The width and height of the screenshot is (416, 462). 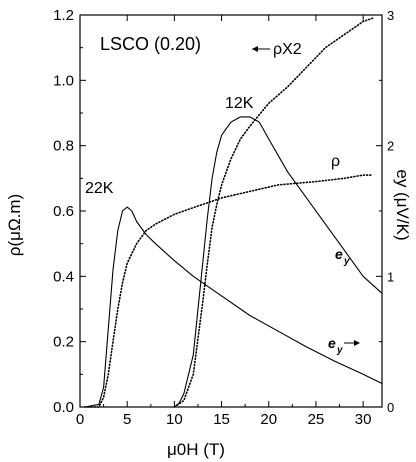 I want to click on annotation-rho-x2: ρX2, so click(x=277, y=49).